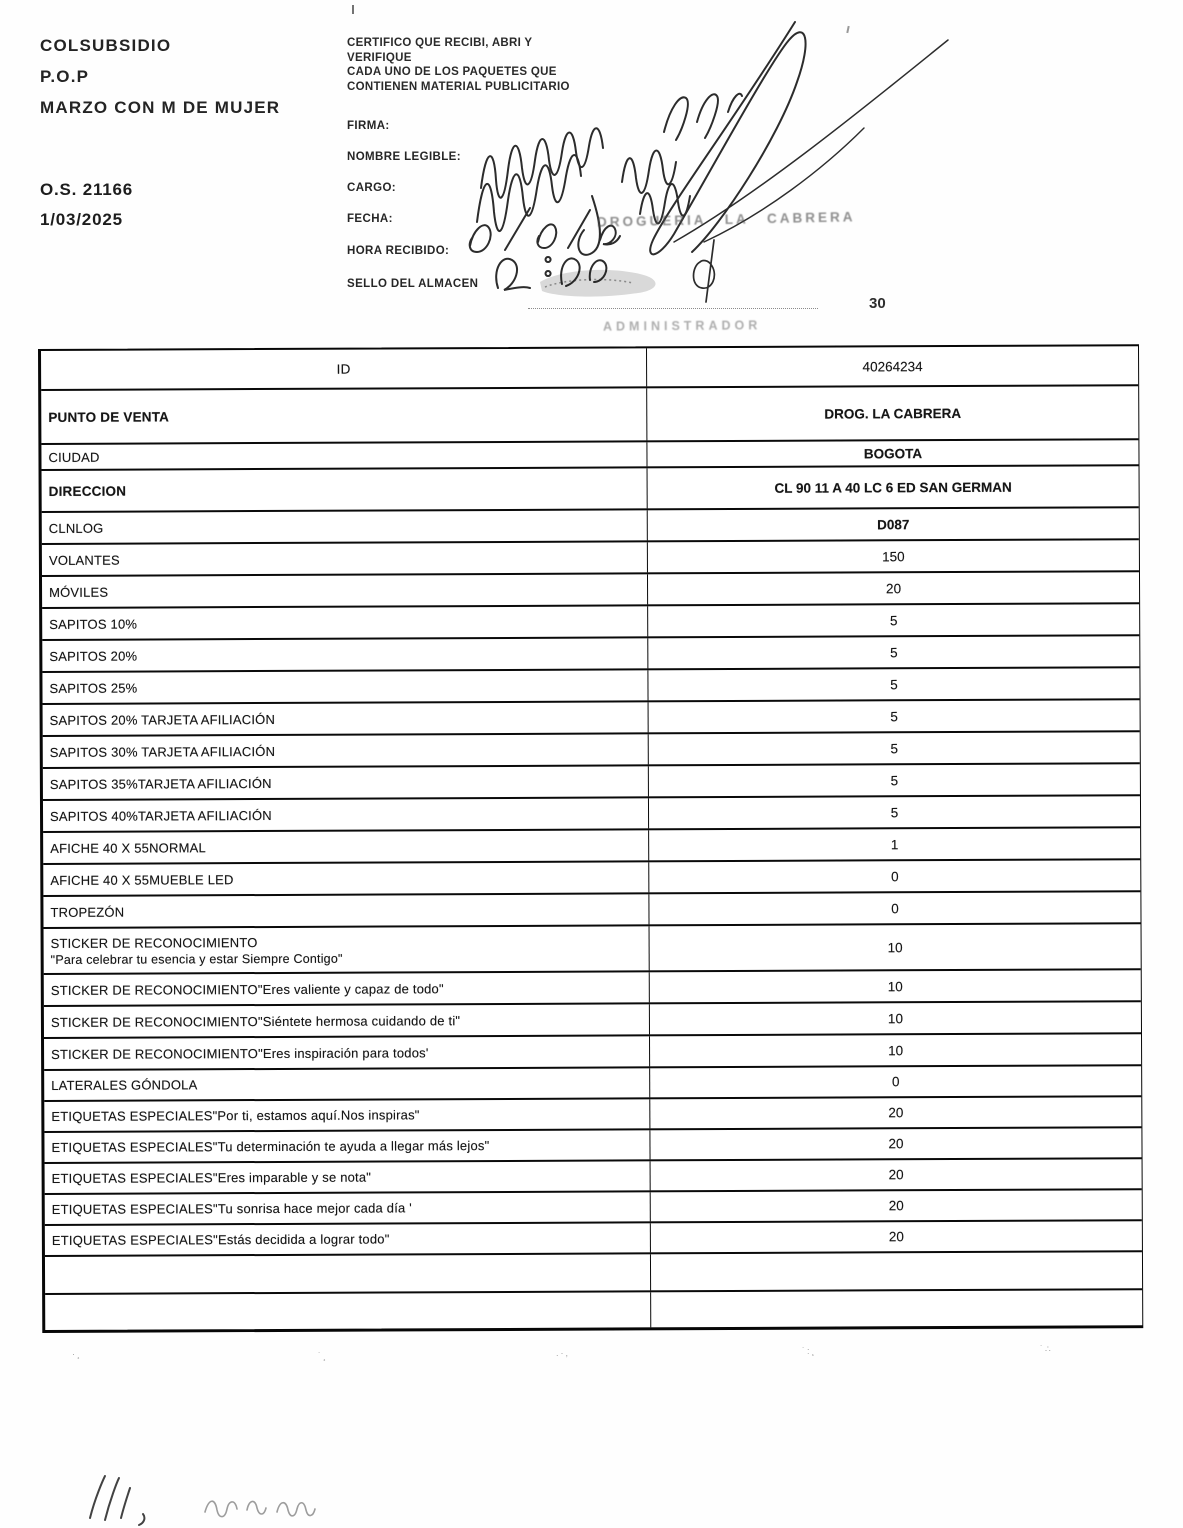 This screenshot has width=1183, height=1528. I want to click on table-row: SAPITOS 40%TARJETA AFILIACIÓN 5, so click(591, 812).